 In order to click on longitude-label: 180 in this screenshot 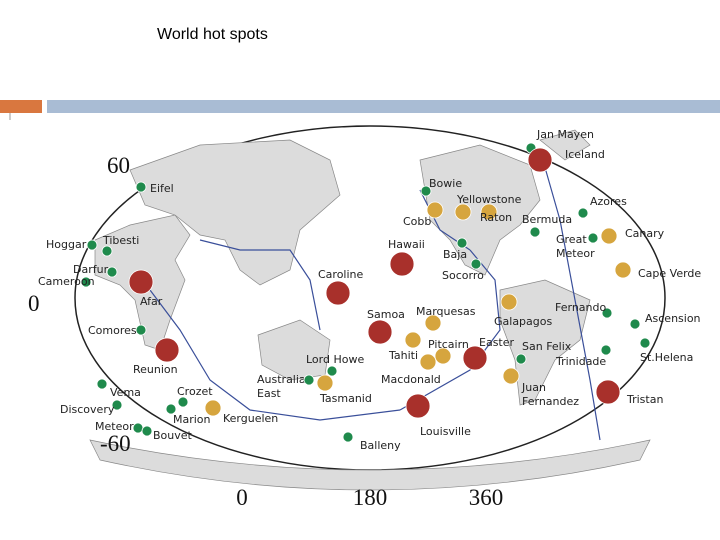, I will do `click(370, 497)`.